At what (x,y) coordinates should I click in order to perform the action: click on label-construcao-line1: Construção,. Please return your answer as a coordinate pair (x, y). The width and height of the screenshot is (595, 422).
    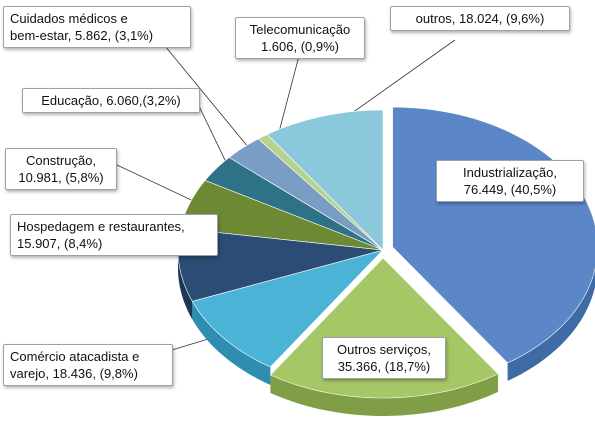
    Looking at the image, I should click on (61, 160).